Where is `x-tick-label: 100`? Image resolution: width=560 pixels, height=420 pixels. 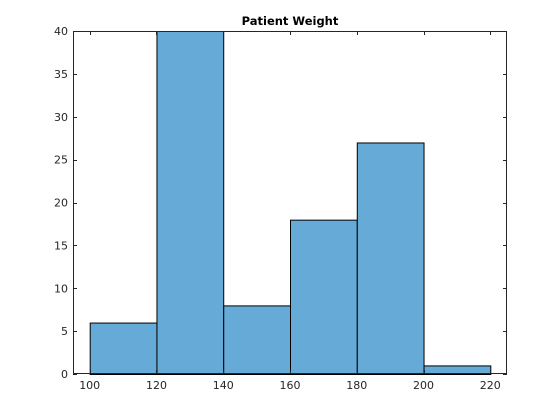 x-tick-label: 100 is located at coordinates (89, 385).